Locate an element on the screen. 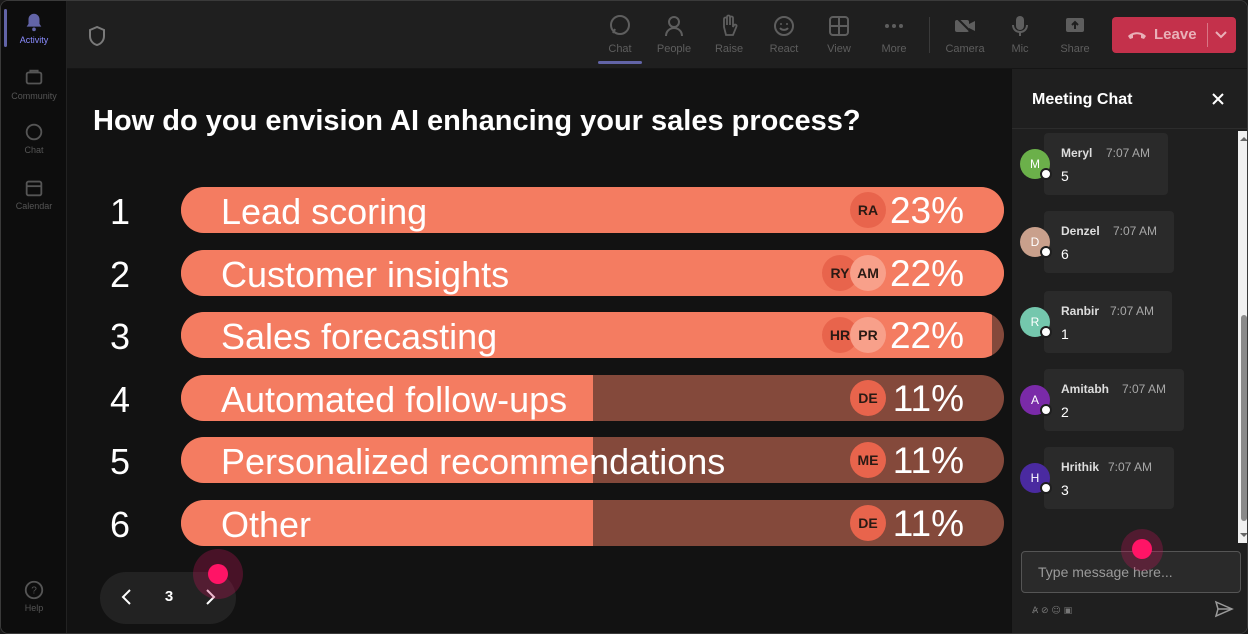 Image resolution: width=1248 pixels, height=634 pixels. rail-item-community: Community is located at coordinates (34, 84).